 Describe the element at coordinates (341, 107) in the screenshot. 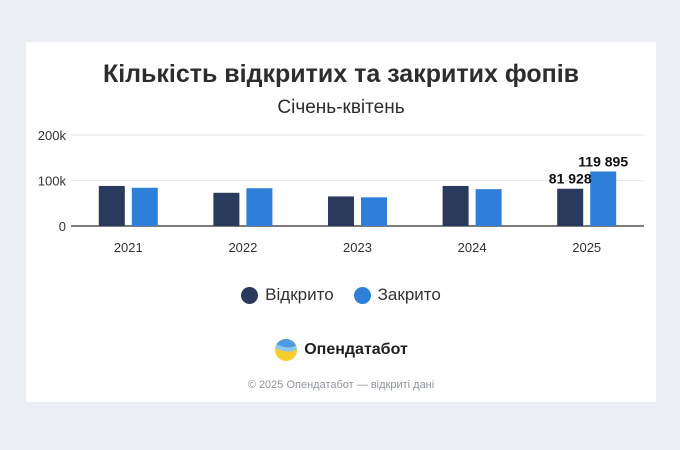

I see `chart-subtitle: Січень-квітень` at that location.